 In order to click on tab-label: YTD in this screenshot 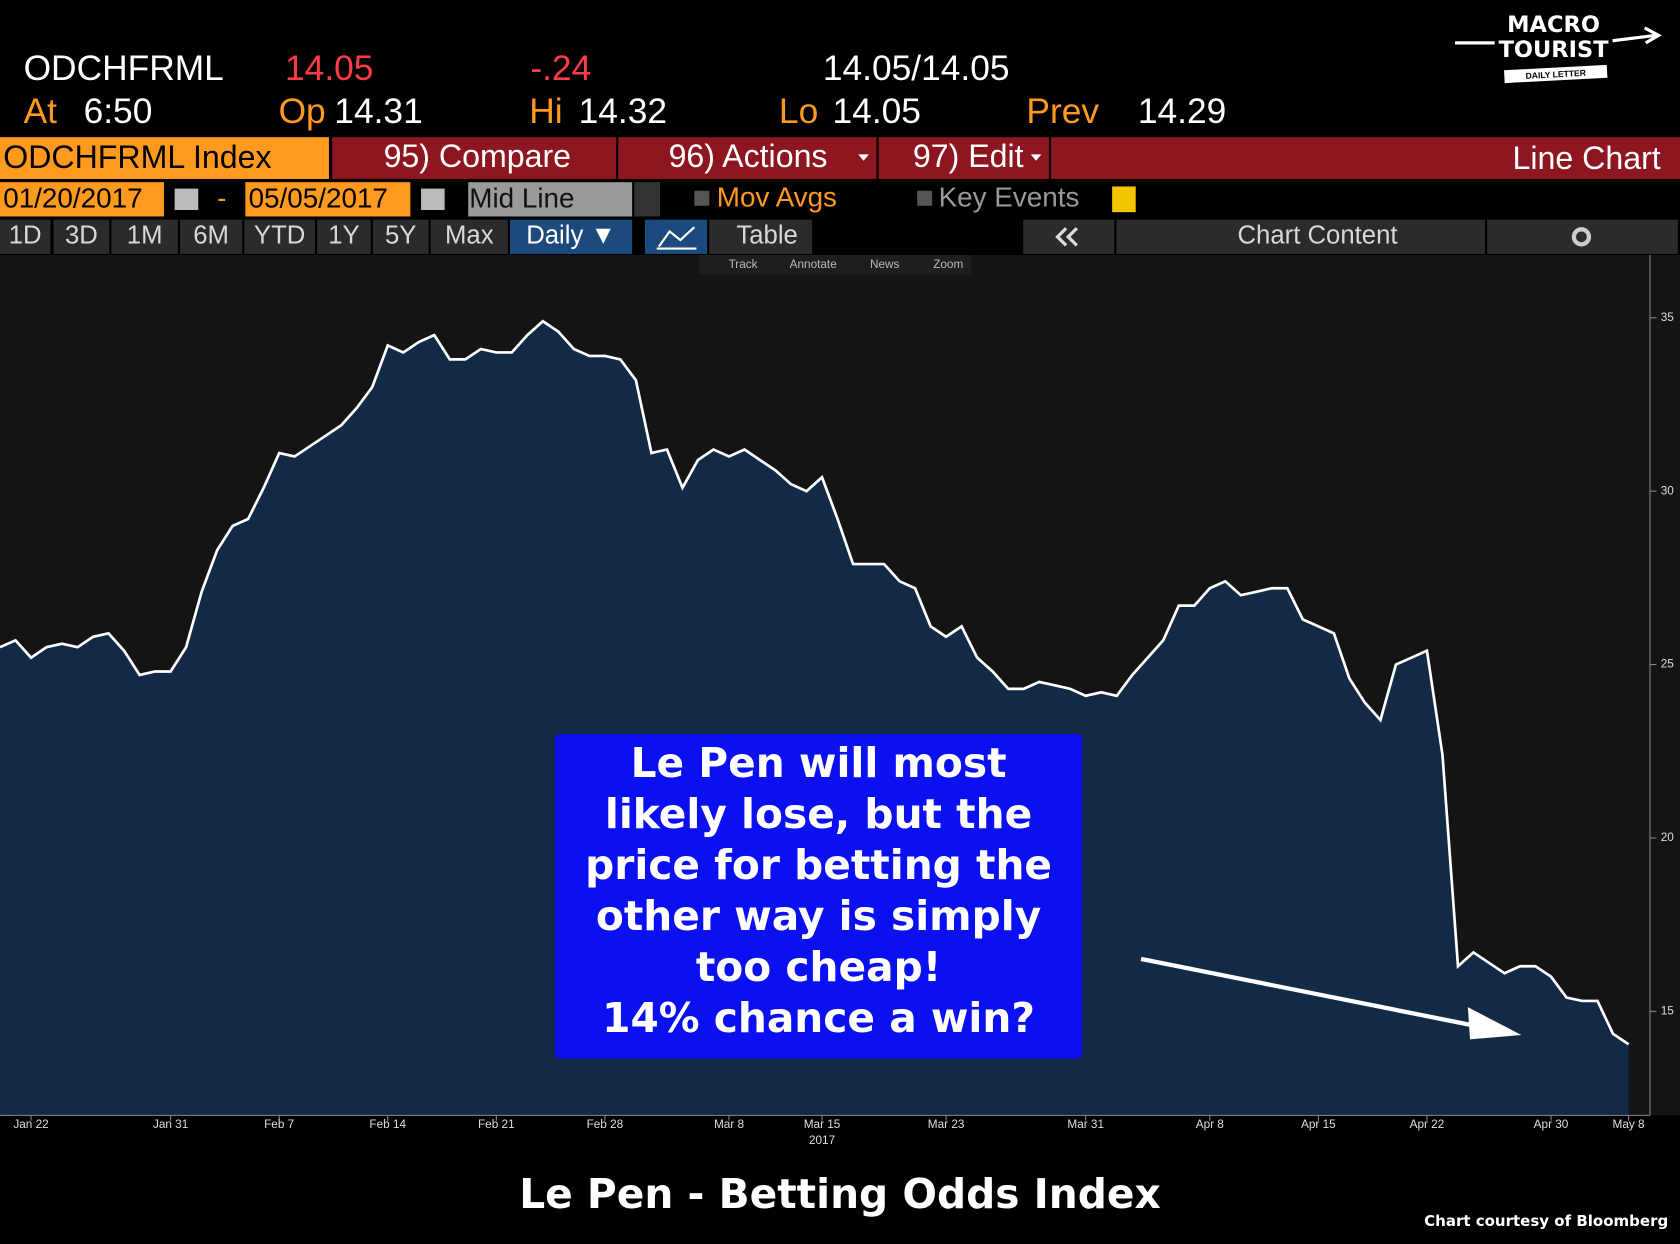, I will do `click(279, 236)`.